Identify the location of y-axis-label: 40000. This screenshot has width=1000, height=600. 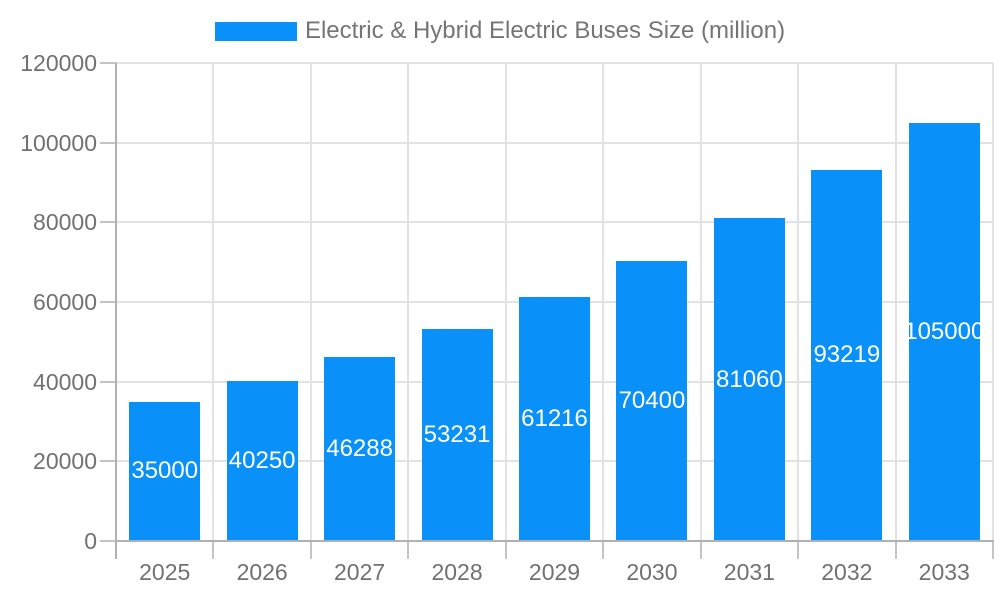
(65, 381).